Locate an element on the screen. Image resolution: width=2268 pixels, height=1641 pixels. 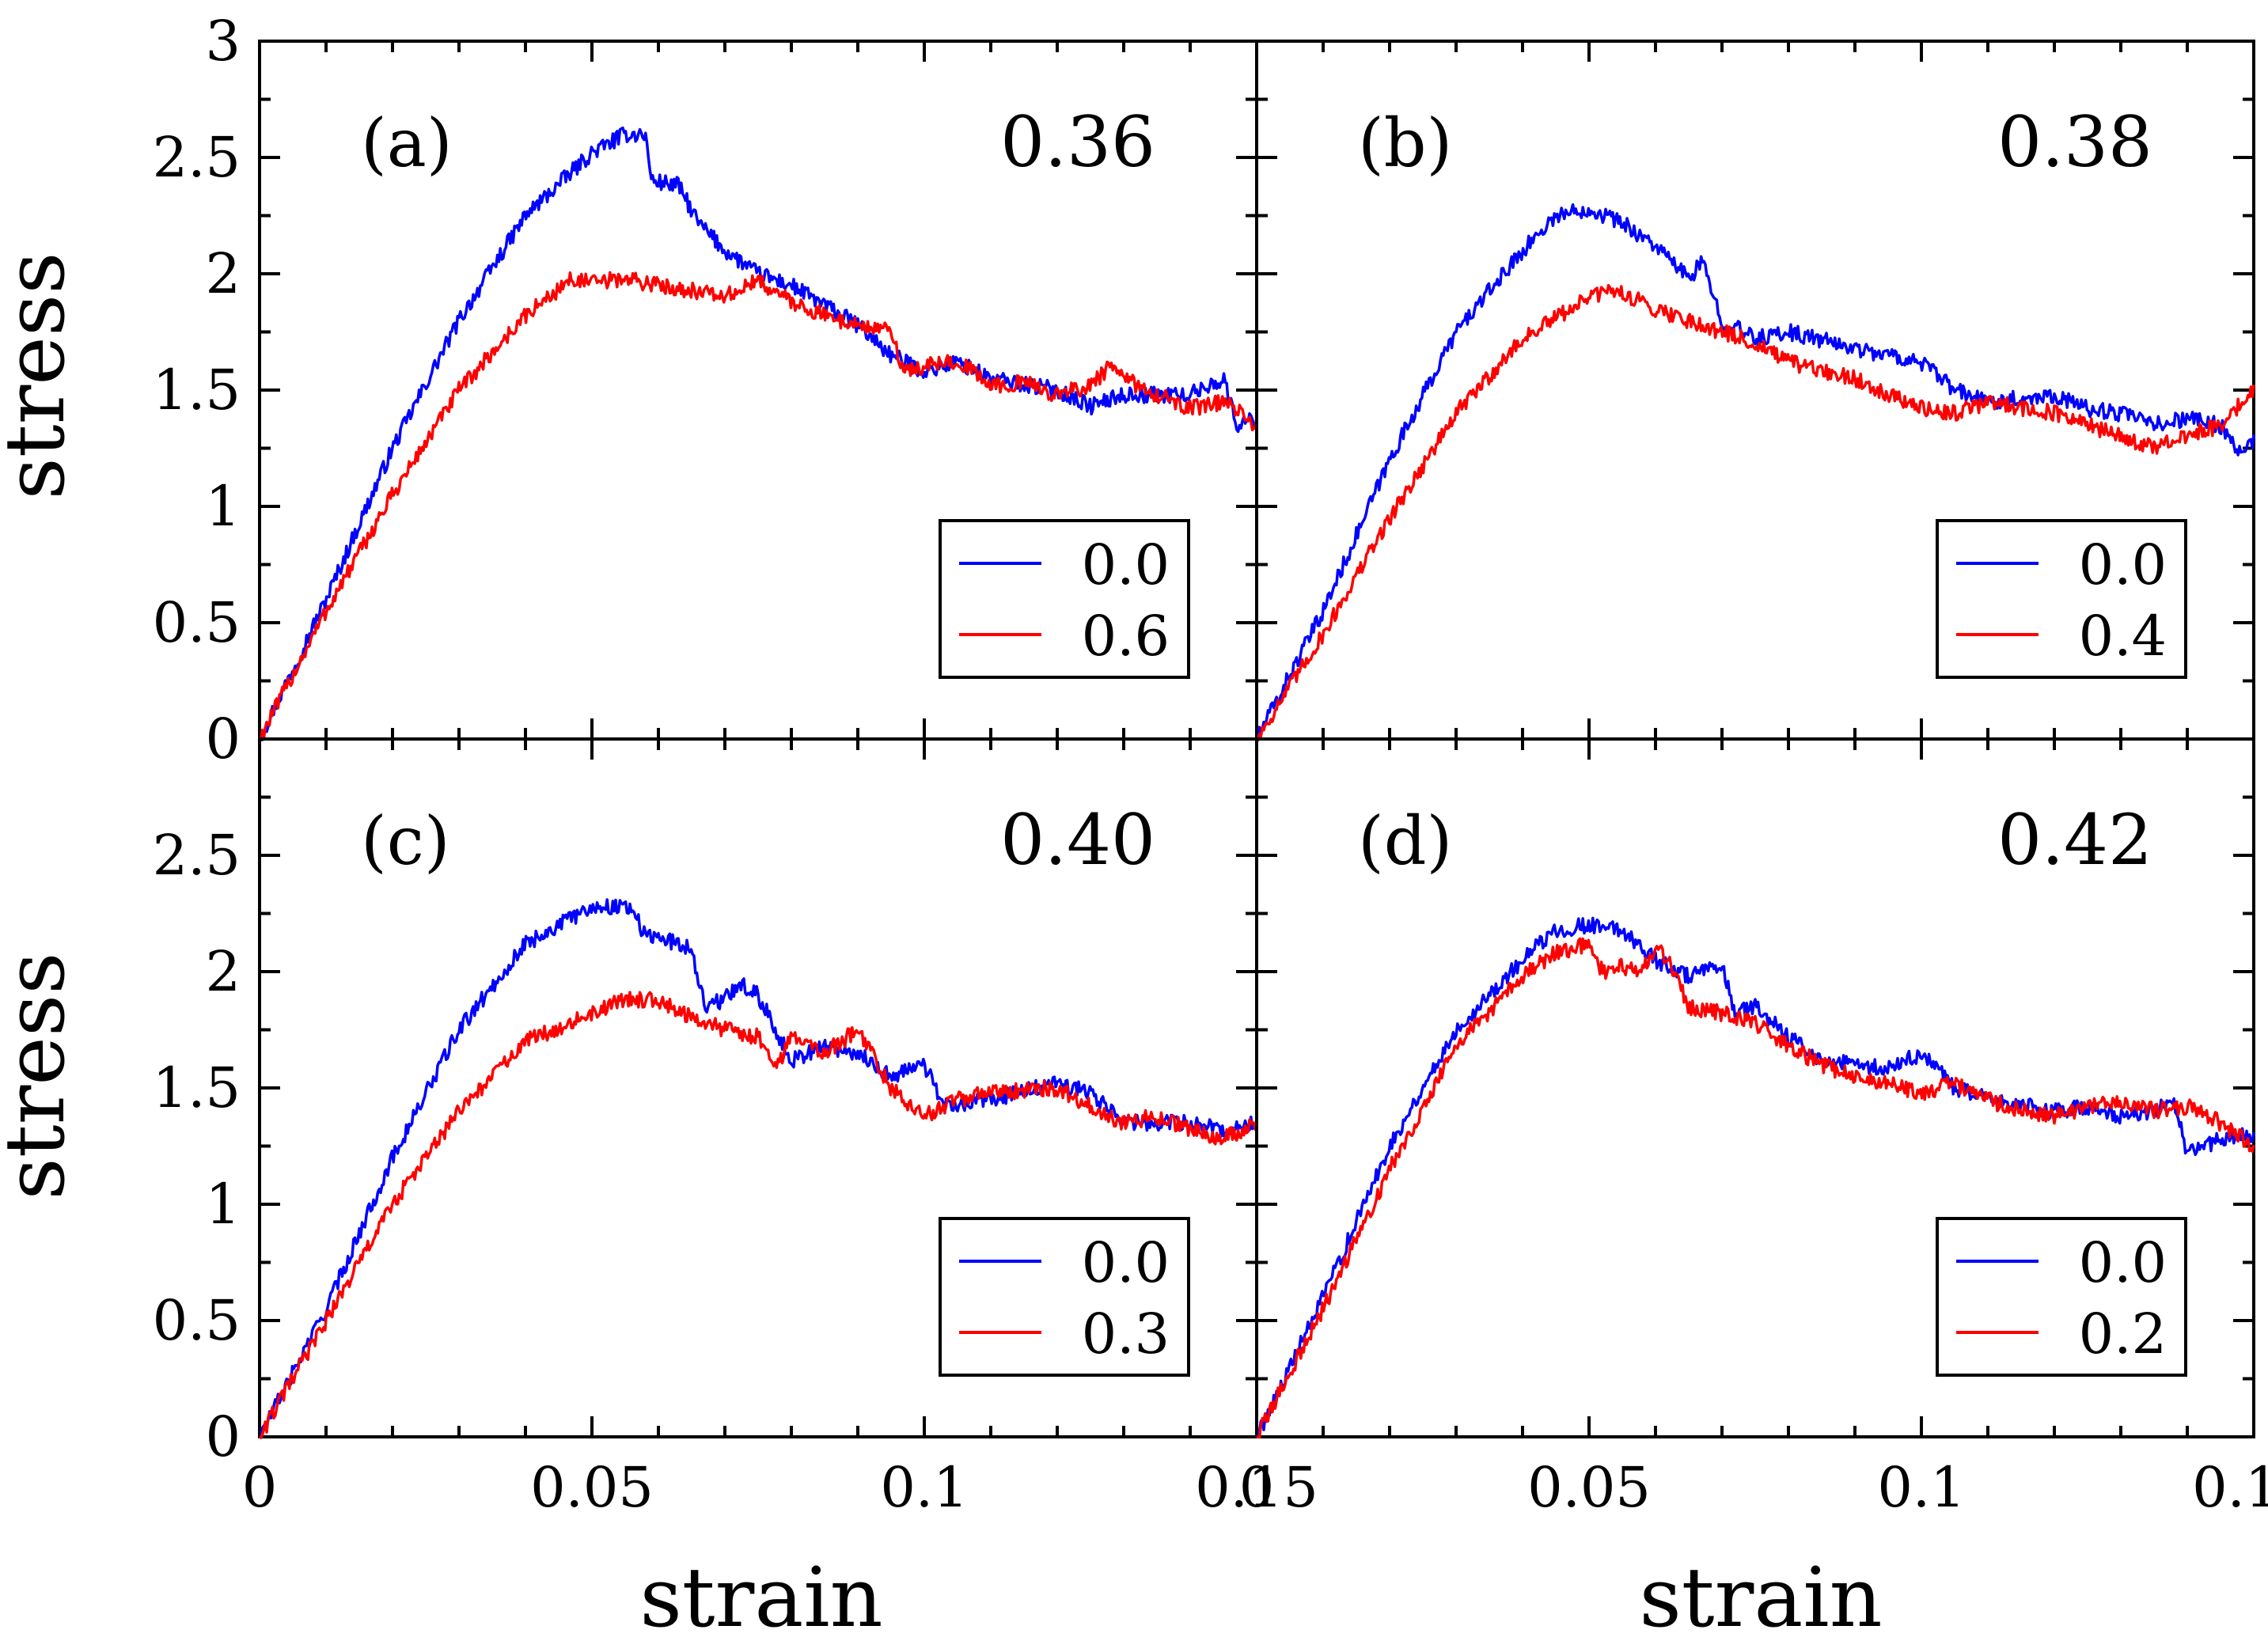
legend-entry-label: 0.4 is located at coordinates (2123, 636).